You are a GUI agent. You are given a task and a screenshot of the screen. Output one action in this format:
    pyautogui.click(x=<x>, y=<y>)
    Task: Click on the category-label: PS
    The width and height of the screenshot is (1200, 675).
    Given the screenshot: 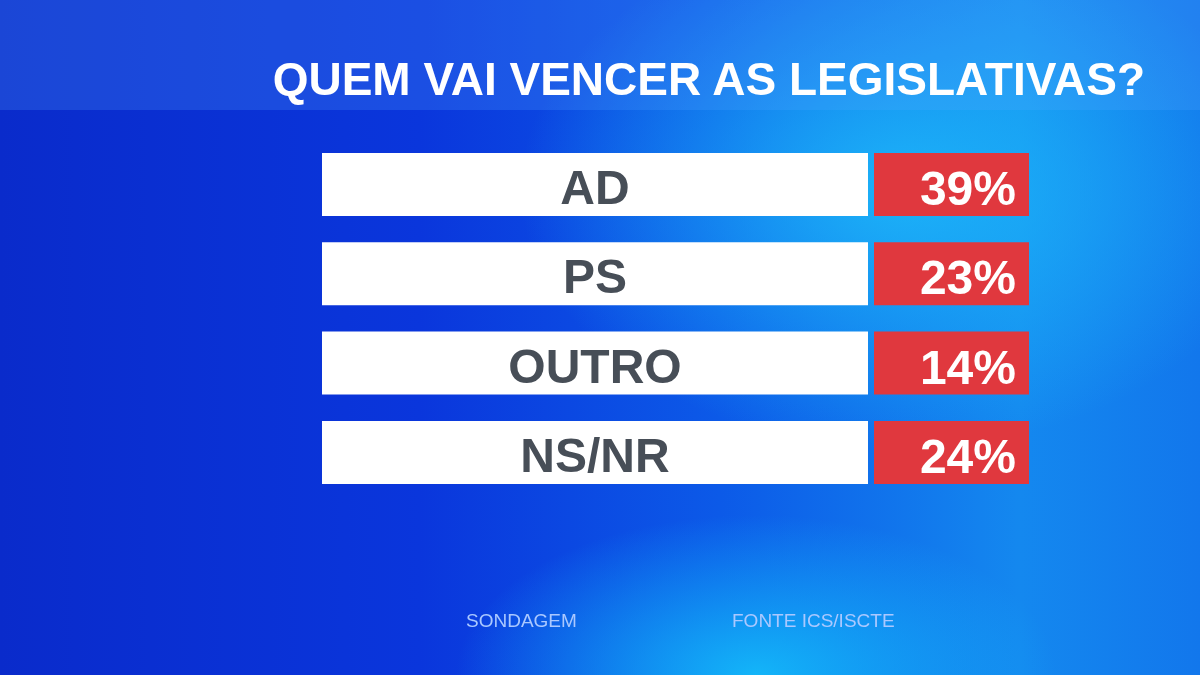 What is the action you would take?
    pyautogui.click(x=595, y=277)
    